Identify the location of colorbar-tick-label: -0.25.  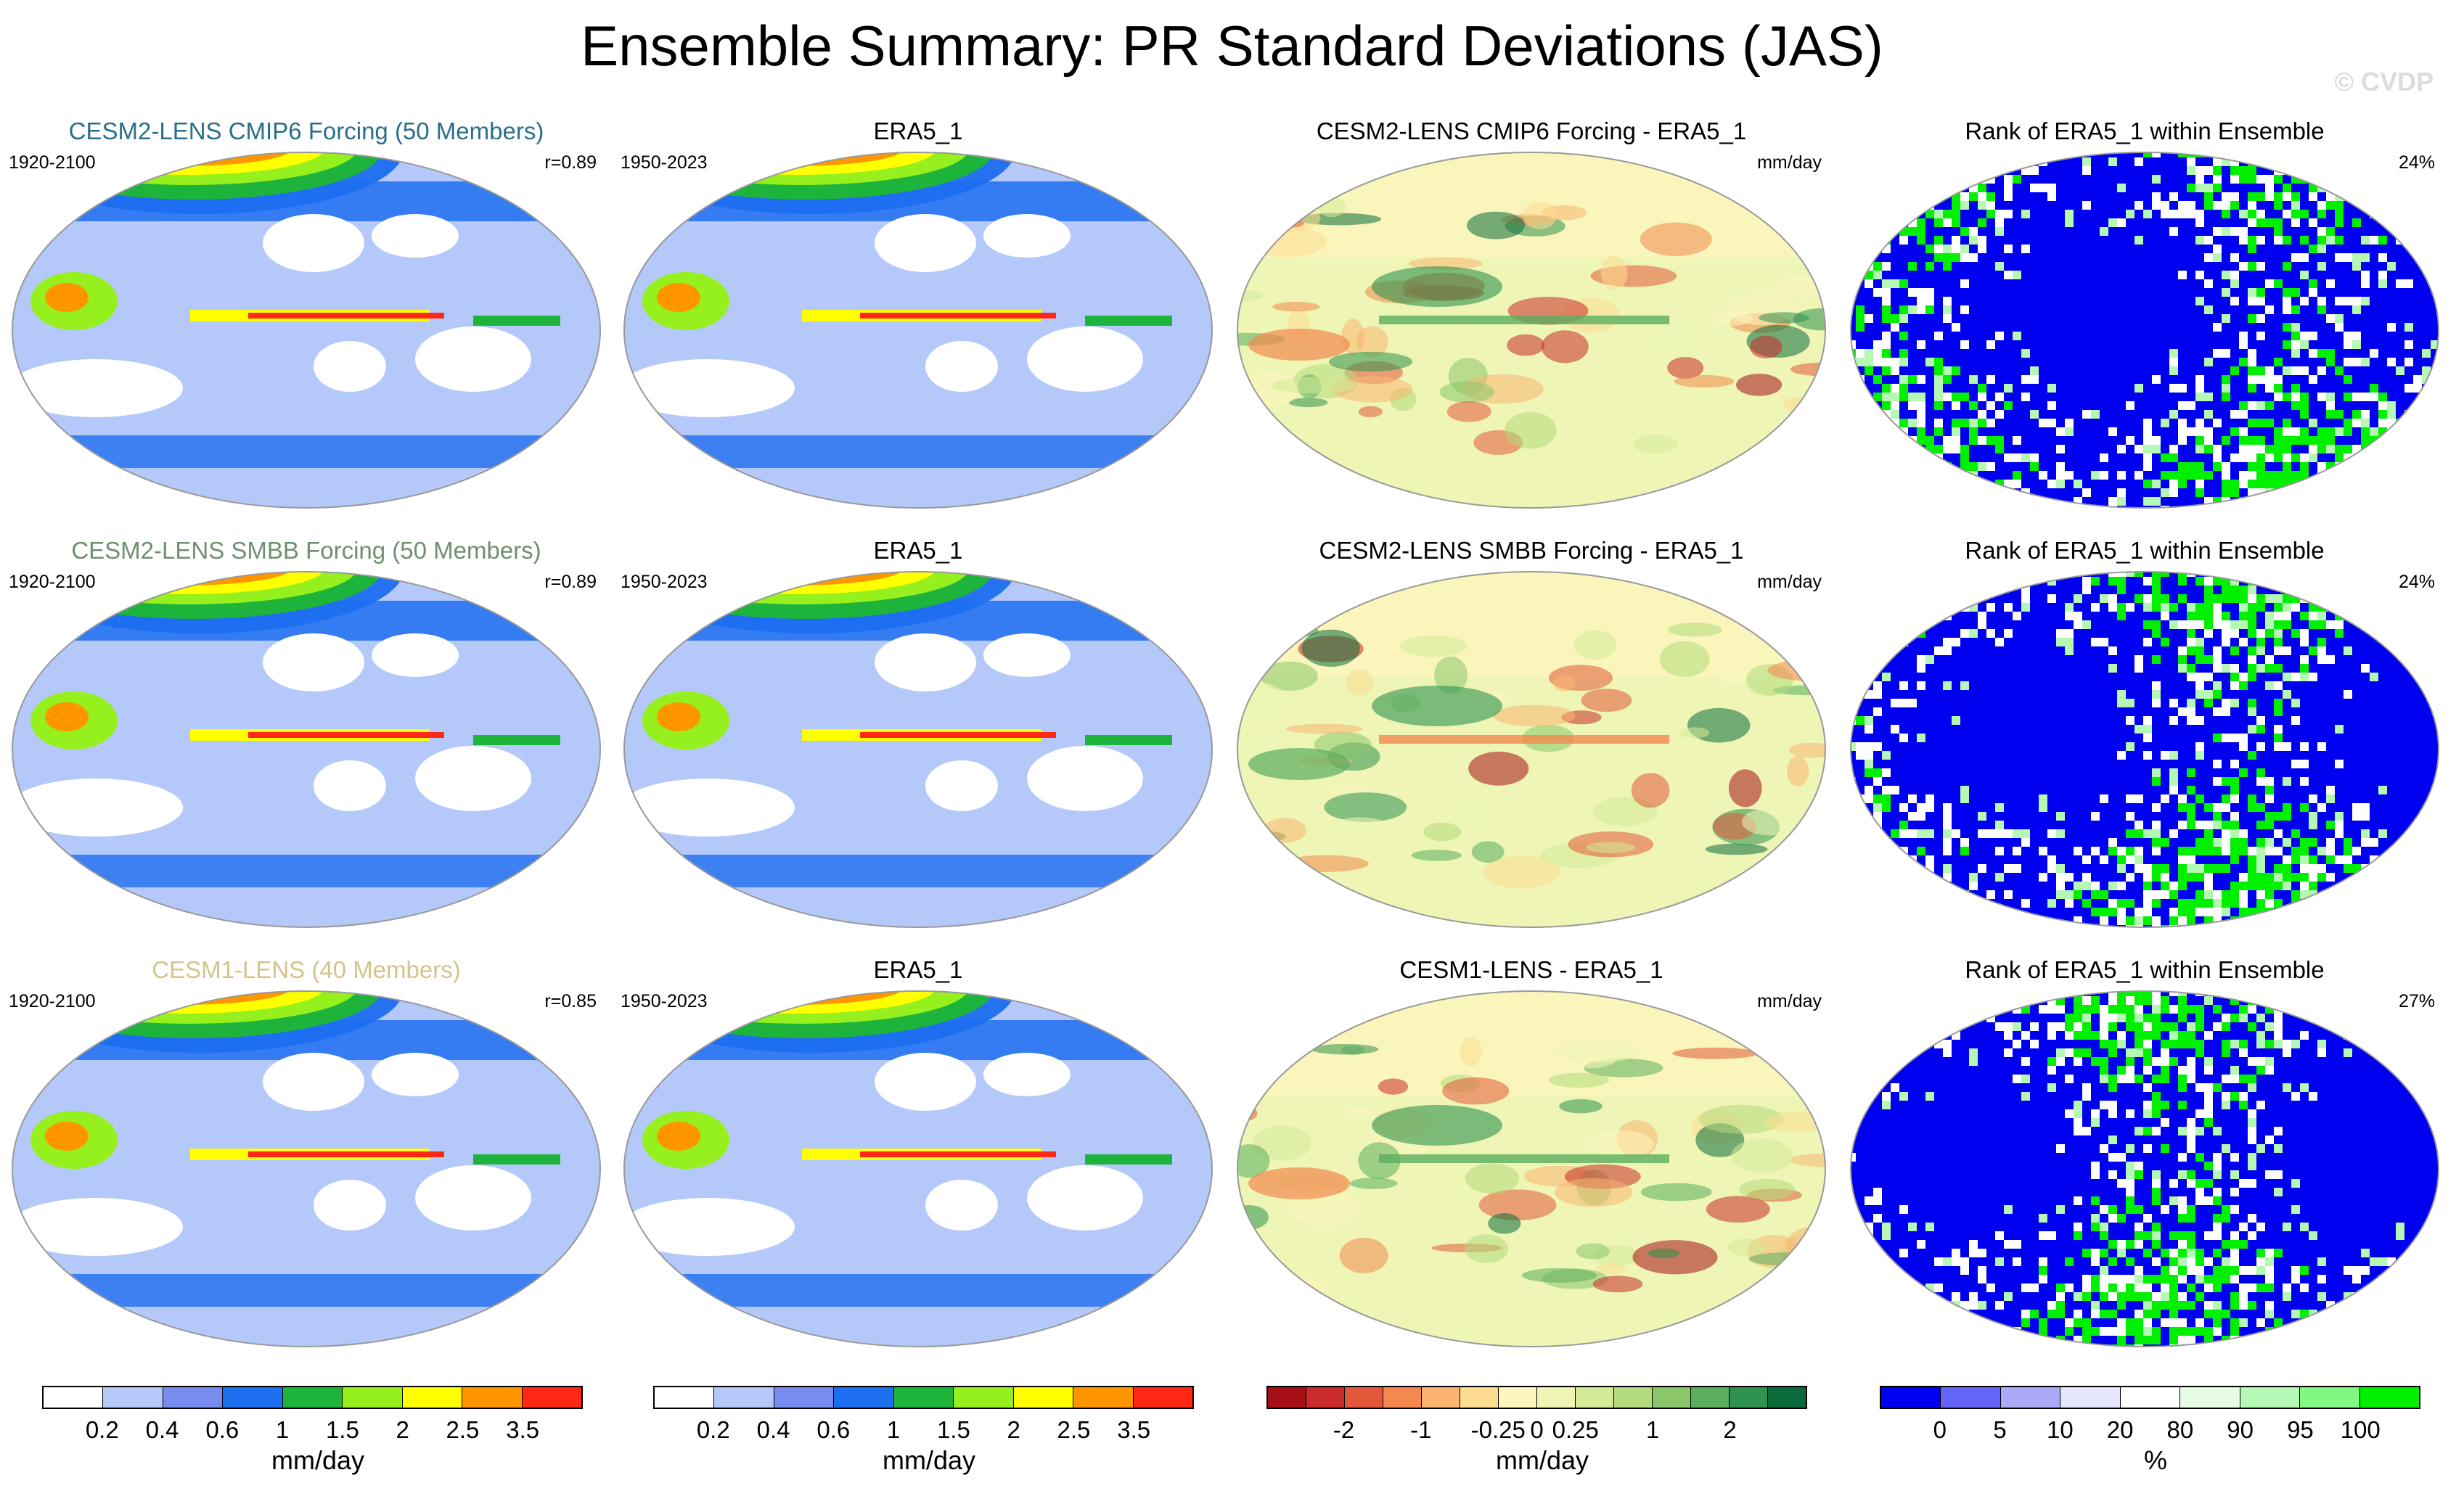
(1498, 1429).